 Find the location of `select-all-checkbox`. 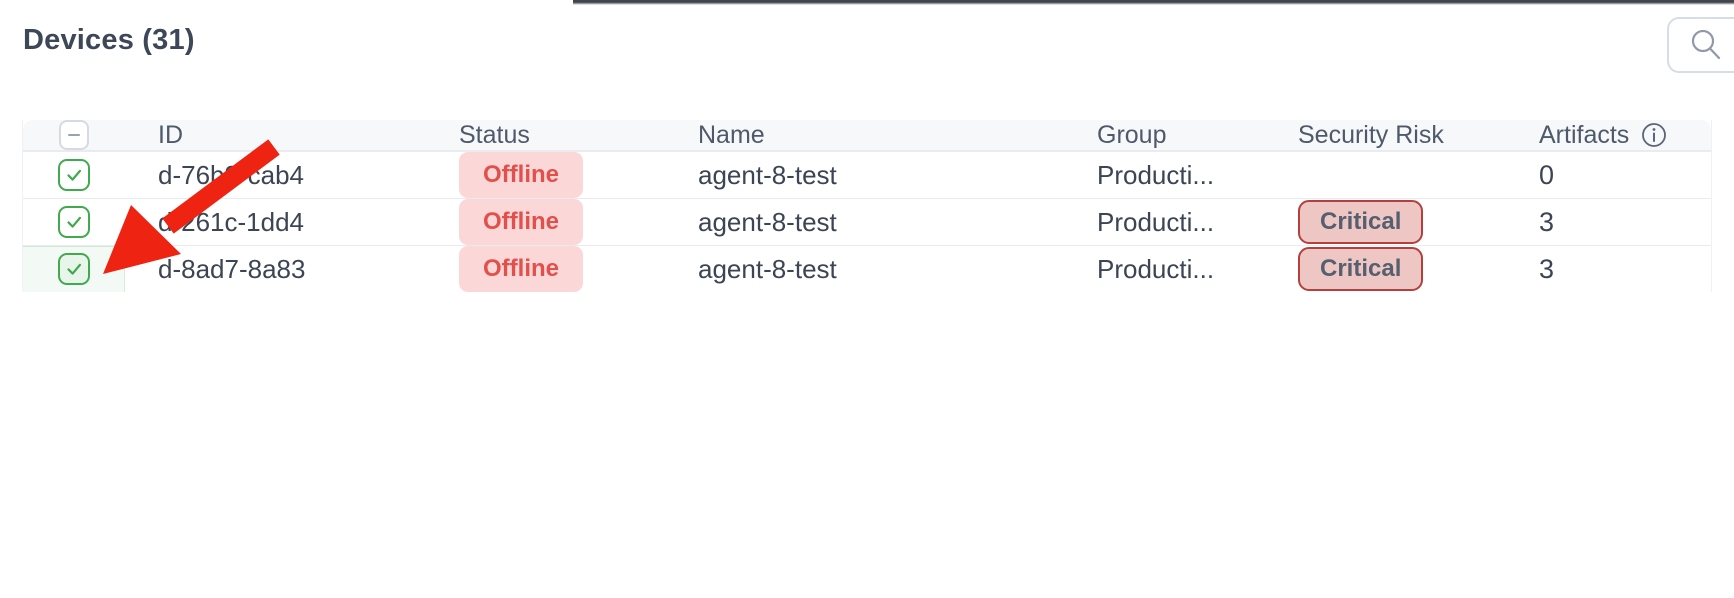

select-all-checkbox is located at coordinates (74, 135).